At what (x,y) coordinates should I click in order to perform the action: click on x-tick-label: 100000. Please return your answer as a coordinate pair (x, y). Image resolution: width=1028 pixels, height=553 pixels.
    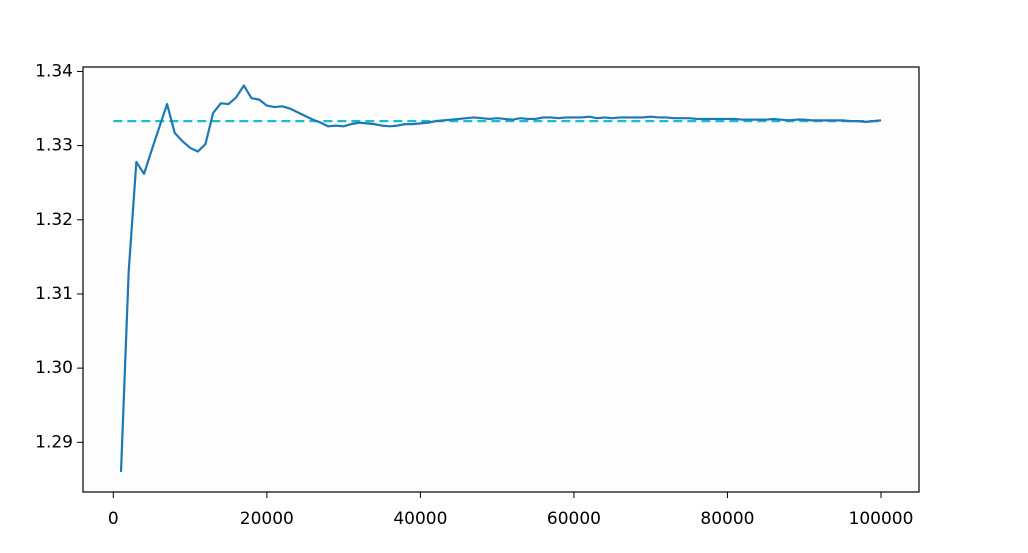
    Looking at the image, I should click on (881, 519).